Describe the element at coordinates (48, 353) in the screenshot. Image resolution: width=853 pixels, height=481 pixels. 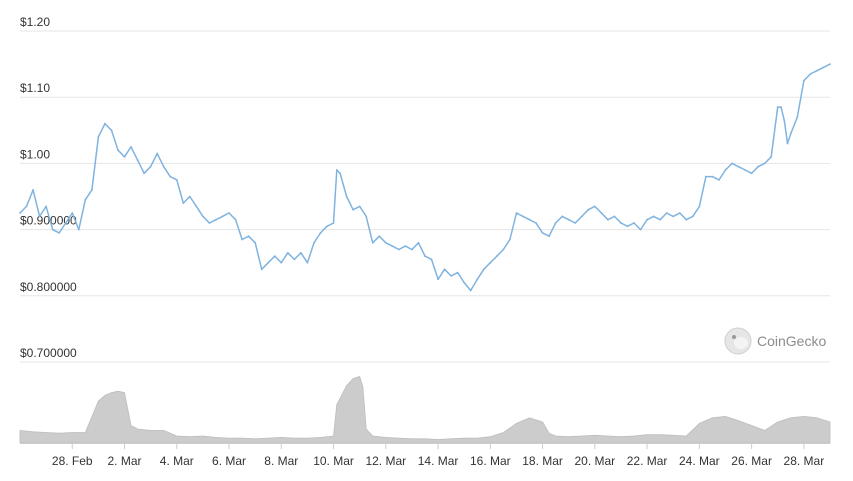
I see `y-tick-label: $0.700000` at that location.